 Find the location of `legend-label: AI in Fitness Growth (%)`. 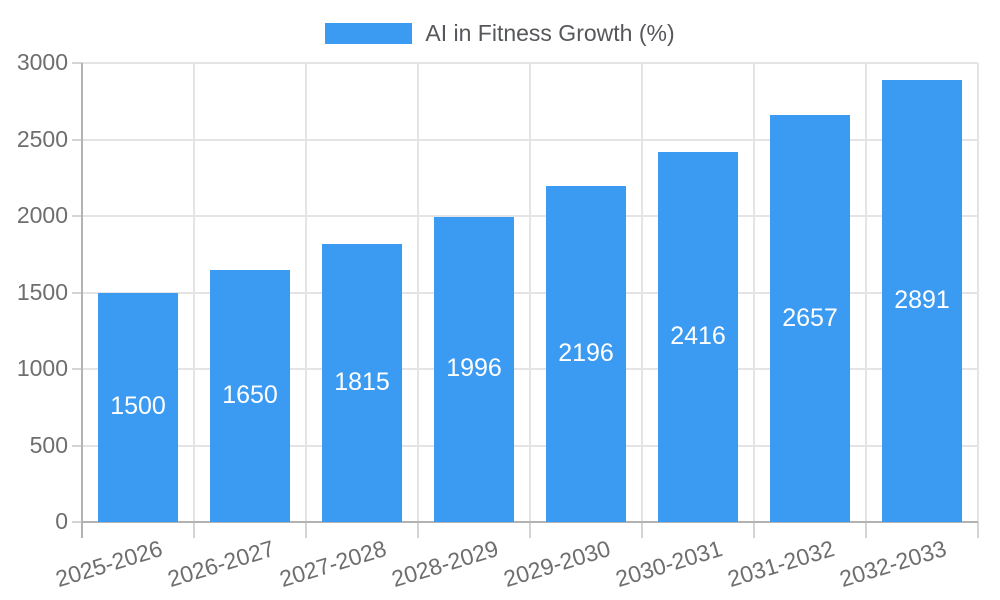

legend-label: AI in Fitness Growth (%) is located at coordinates (550, 32).